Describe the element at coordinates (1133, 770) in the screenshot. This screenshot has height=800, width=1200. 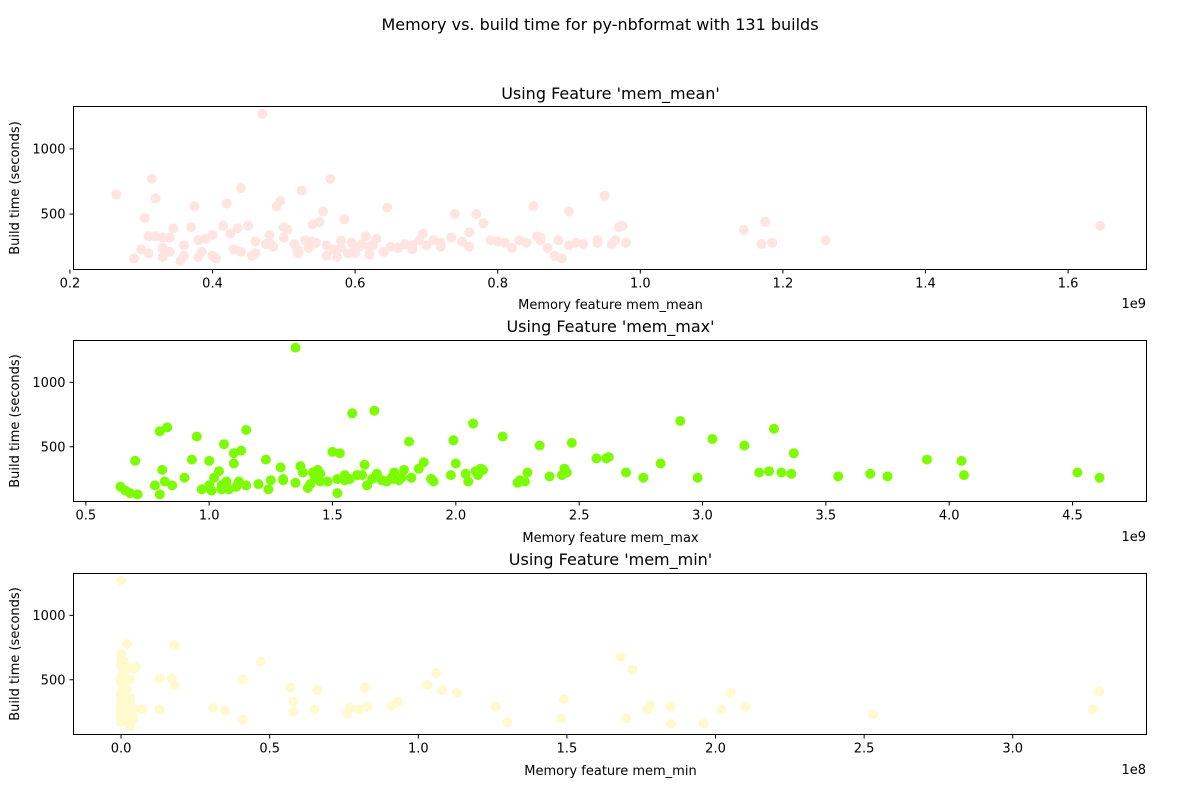
I see `x-offset-label-mem-min: 1e8` at that location.